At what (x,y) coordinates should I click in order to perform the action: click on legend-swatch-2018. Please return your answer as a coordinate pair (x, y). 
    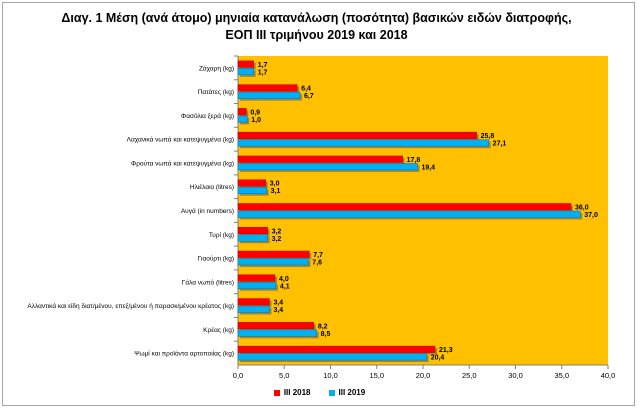
    Looking at the image, I should click on (276, 392).